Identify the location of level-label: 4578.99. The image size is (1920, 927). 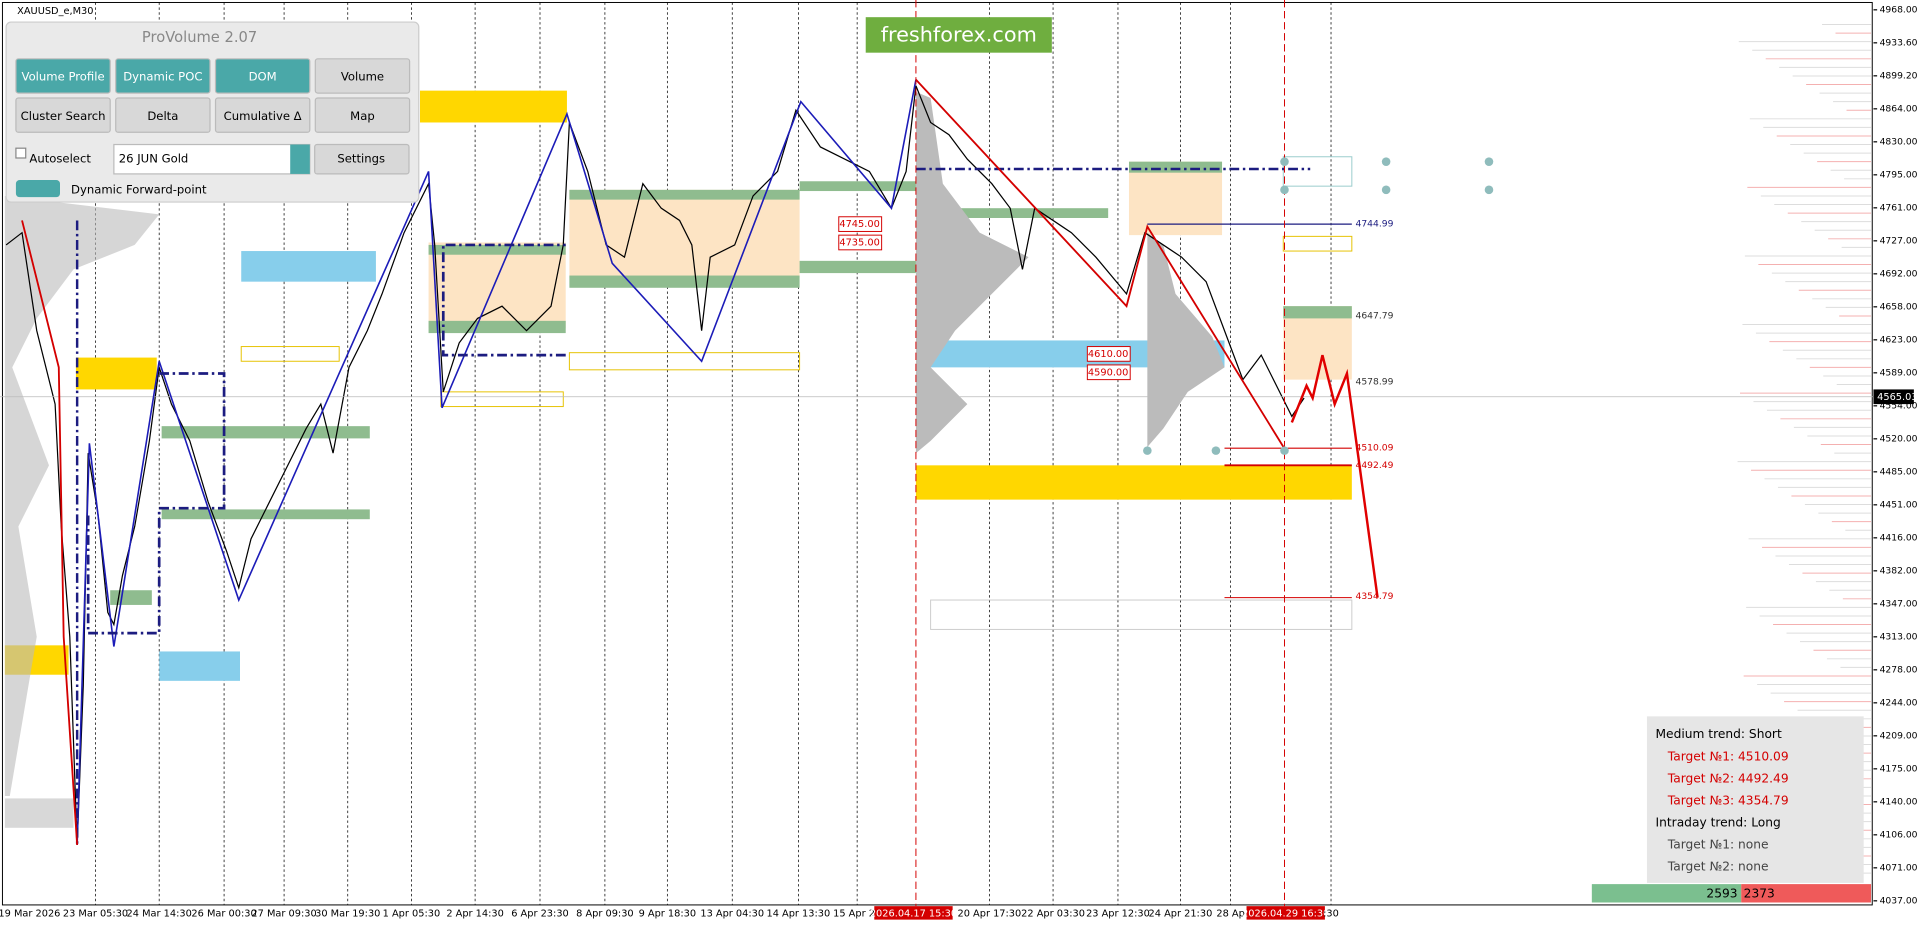
(1375, 382).